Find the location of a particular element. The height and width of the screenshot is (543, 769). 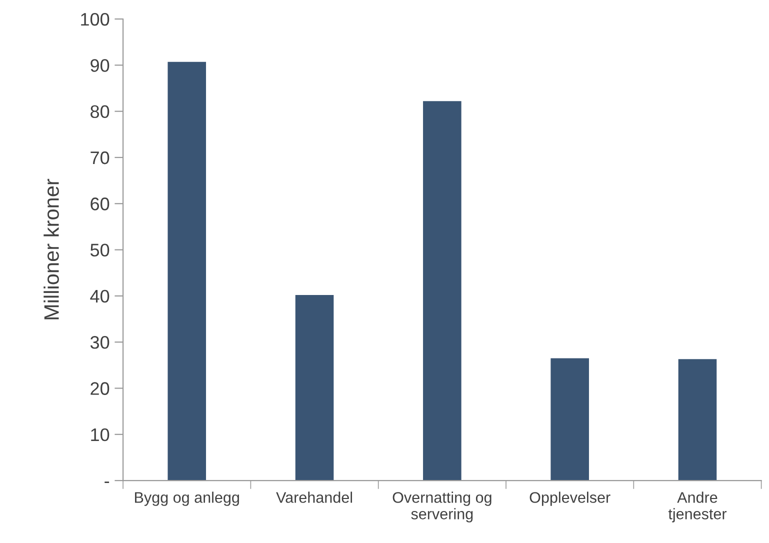

x-tick-label: Opplevelser is located at coordinates (570, 499).